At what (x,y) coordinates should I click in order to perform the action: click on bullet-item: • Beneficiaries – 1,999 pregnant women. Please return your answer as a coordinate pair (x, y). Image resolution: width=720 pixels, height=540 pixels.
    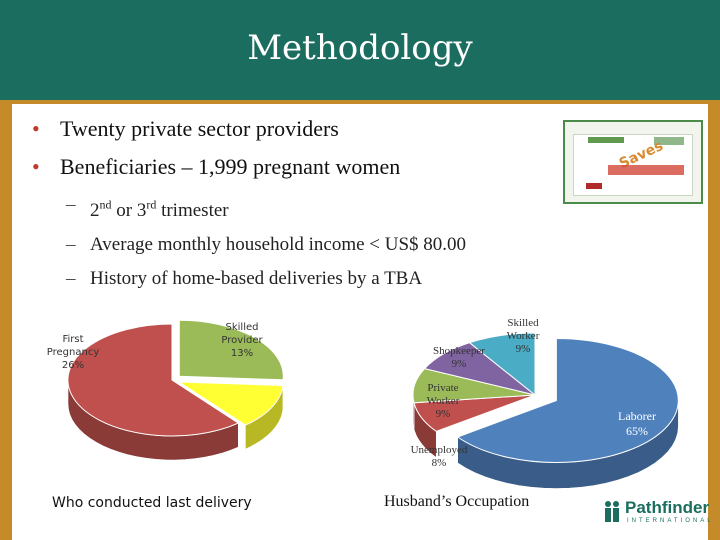
    Looking at the image, I should click on (294, 167).